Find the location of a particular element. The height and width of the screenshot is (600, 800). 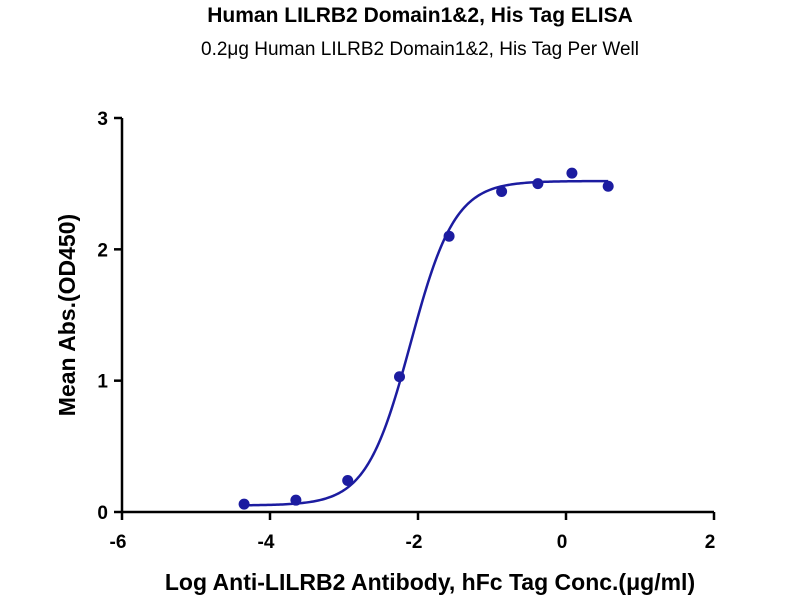

y-axis-label: Mean Abs.(OD450) is located at coordinates (67, 315).